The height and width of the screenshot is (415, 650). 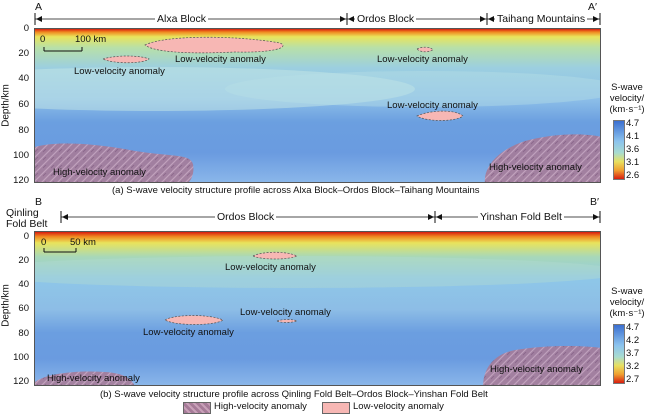 I want to click on region-label: Taihang Mountains, so click(x=541, y=19).